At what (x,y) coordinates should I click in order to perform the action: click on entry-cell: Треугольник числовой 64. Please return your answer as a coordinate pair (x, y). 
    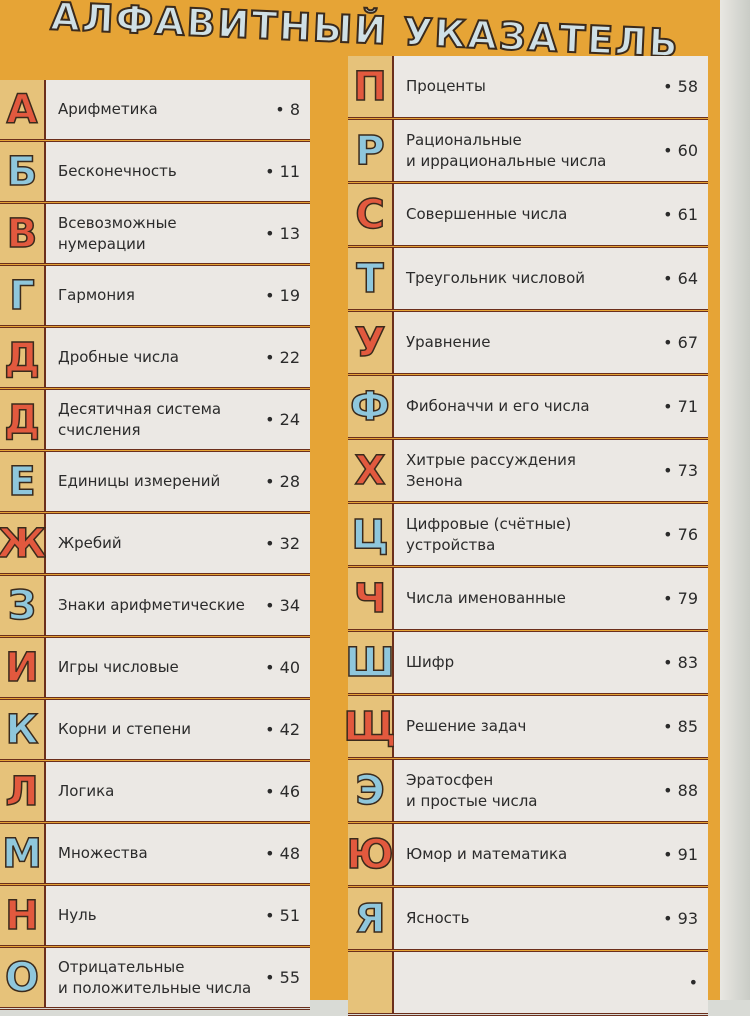
    Looking at the image, I should click on (551, 278).